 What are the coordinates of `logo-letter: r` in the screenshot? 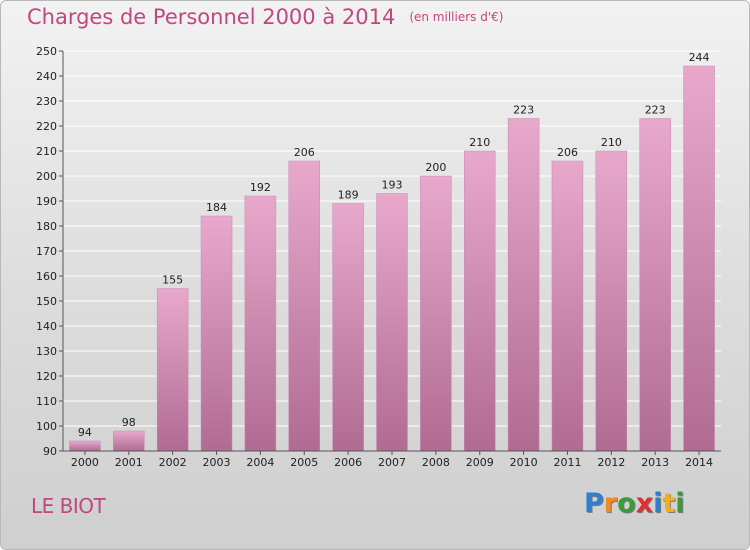 It's located at (610, 503).